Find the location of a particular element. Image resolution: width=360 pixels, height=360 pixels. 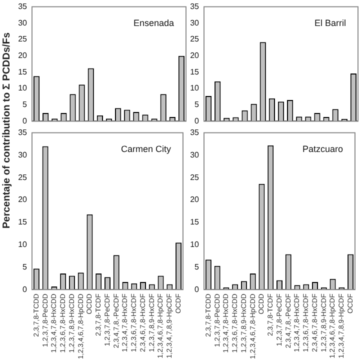

text: Patzcuaro is located at coordinates (322, 149).